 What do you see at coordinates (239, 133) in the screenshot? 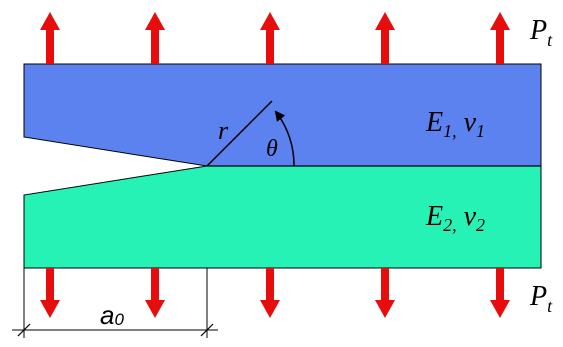
I see `radius-line` at bounding box center [239, 133].